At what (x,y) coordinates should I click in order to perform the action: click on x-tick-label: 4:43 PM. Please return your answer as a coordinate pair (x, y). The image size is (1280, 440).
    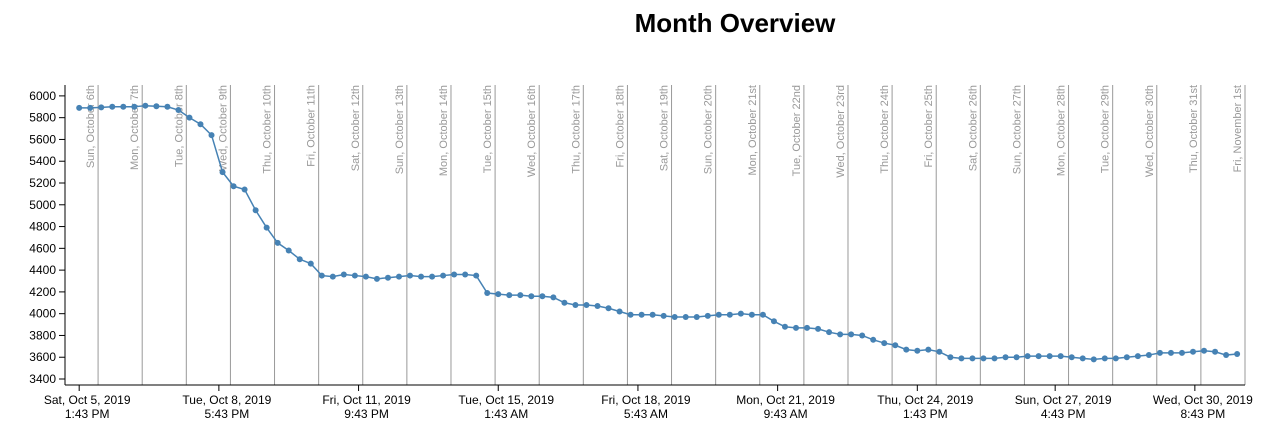
    Looking at the image, I should click on (1063, 414).